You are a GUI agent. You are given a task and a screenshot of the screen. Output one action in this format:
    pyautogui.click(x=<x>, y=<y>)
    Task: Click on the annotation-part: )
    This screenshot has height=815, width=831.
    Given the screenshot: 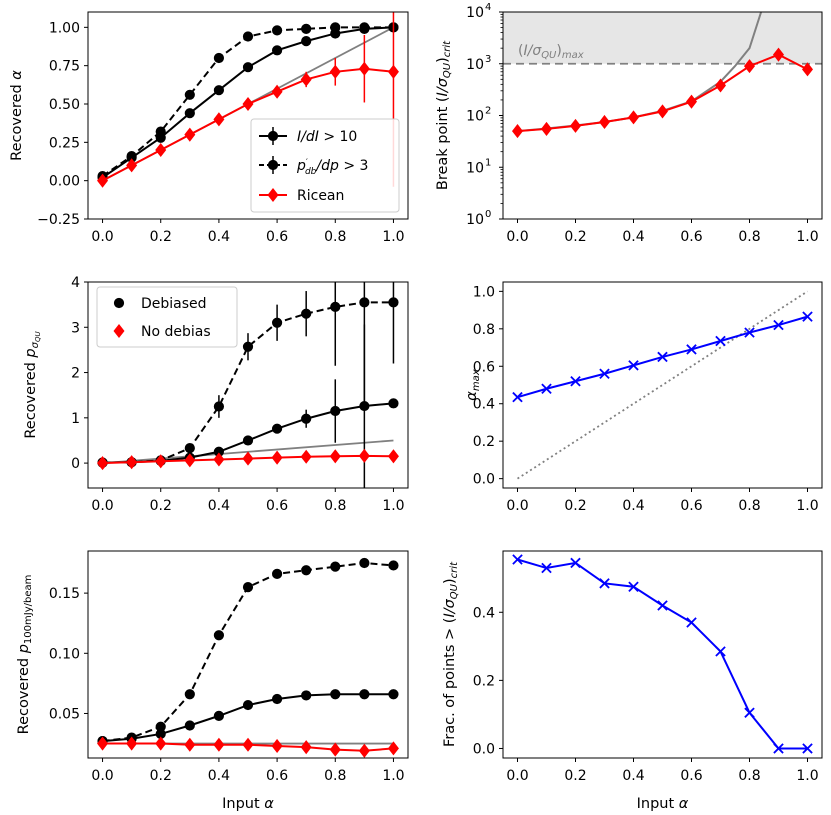 What is the action you would take?
    pyautogui.click(x=558, y=51)
    